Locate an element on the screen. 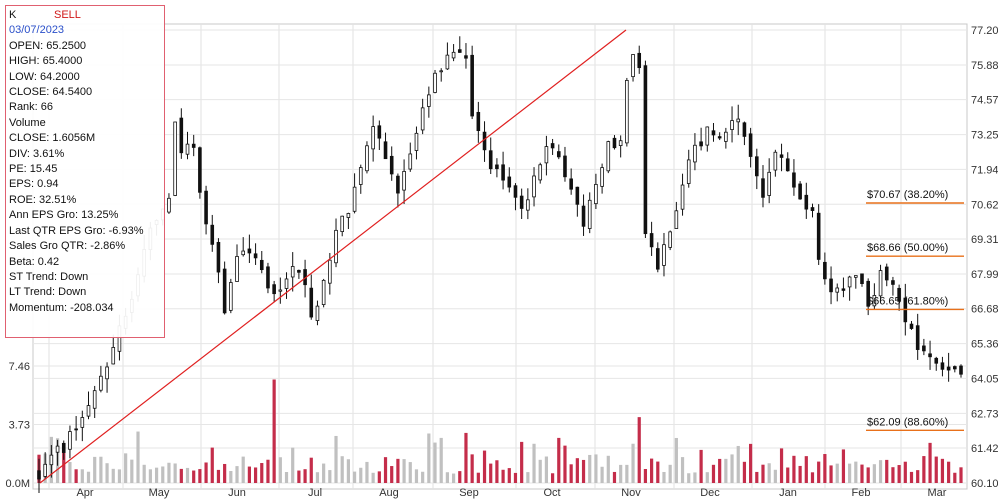  ticker-symbol: K is located at coordinates (13, 15).